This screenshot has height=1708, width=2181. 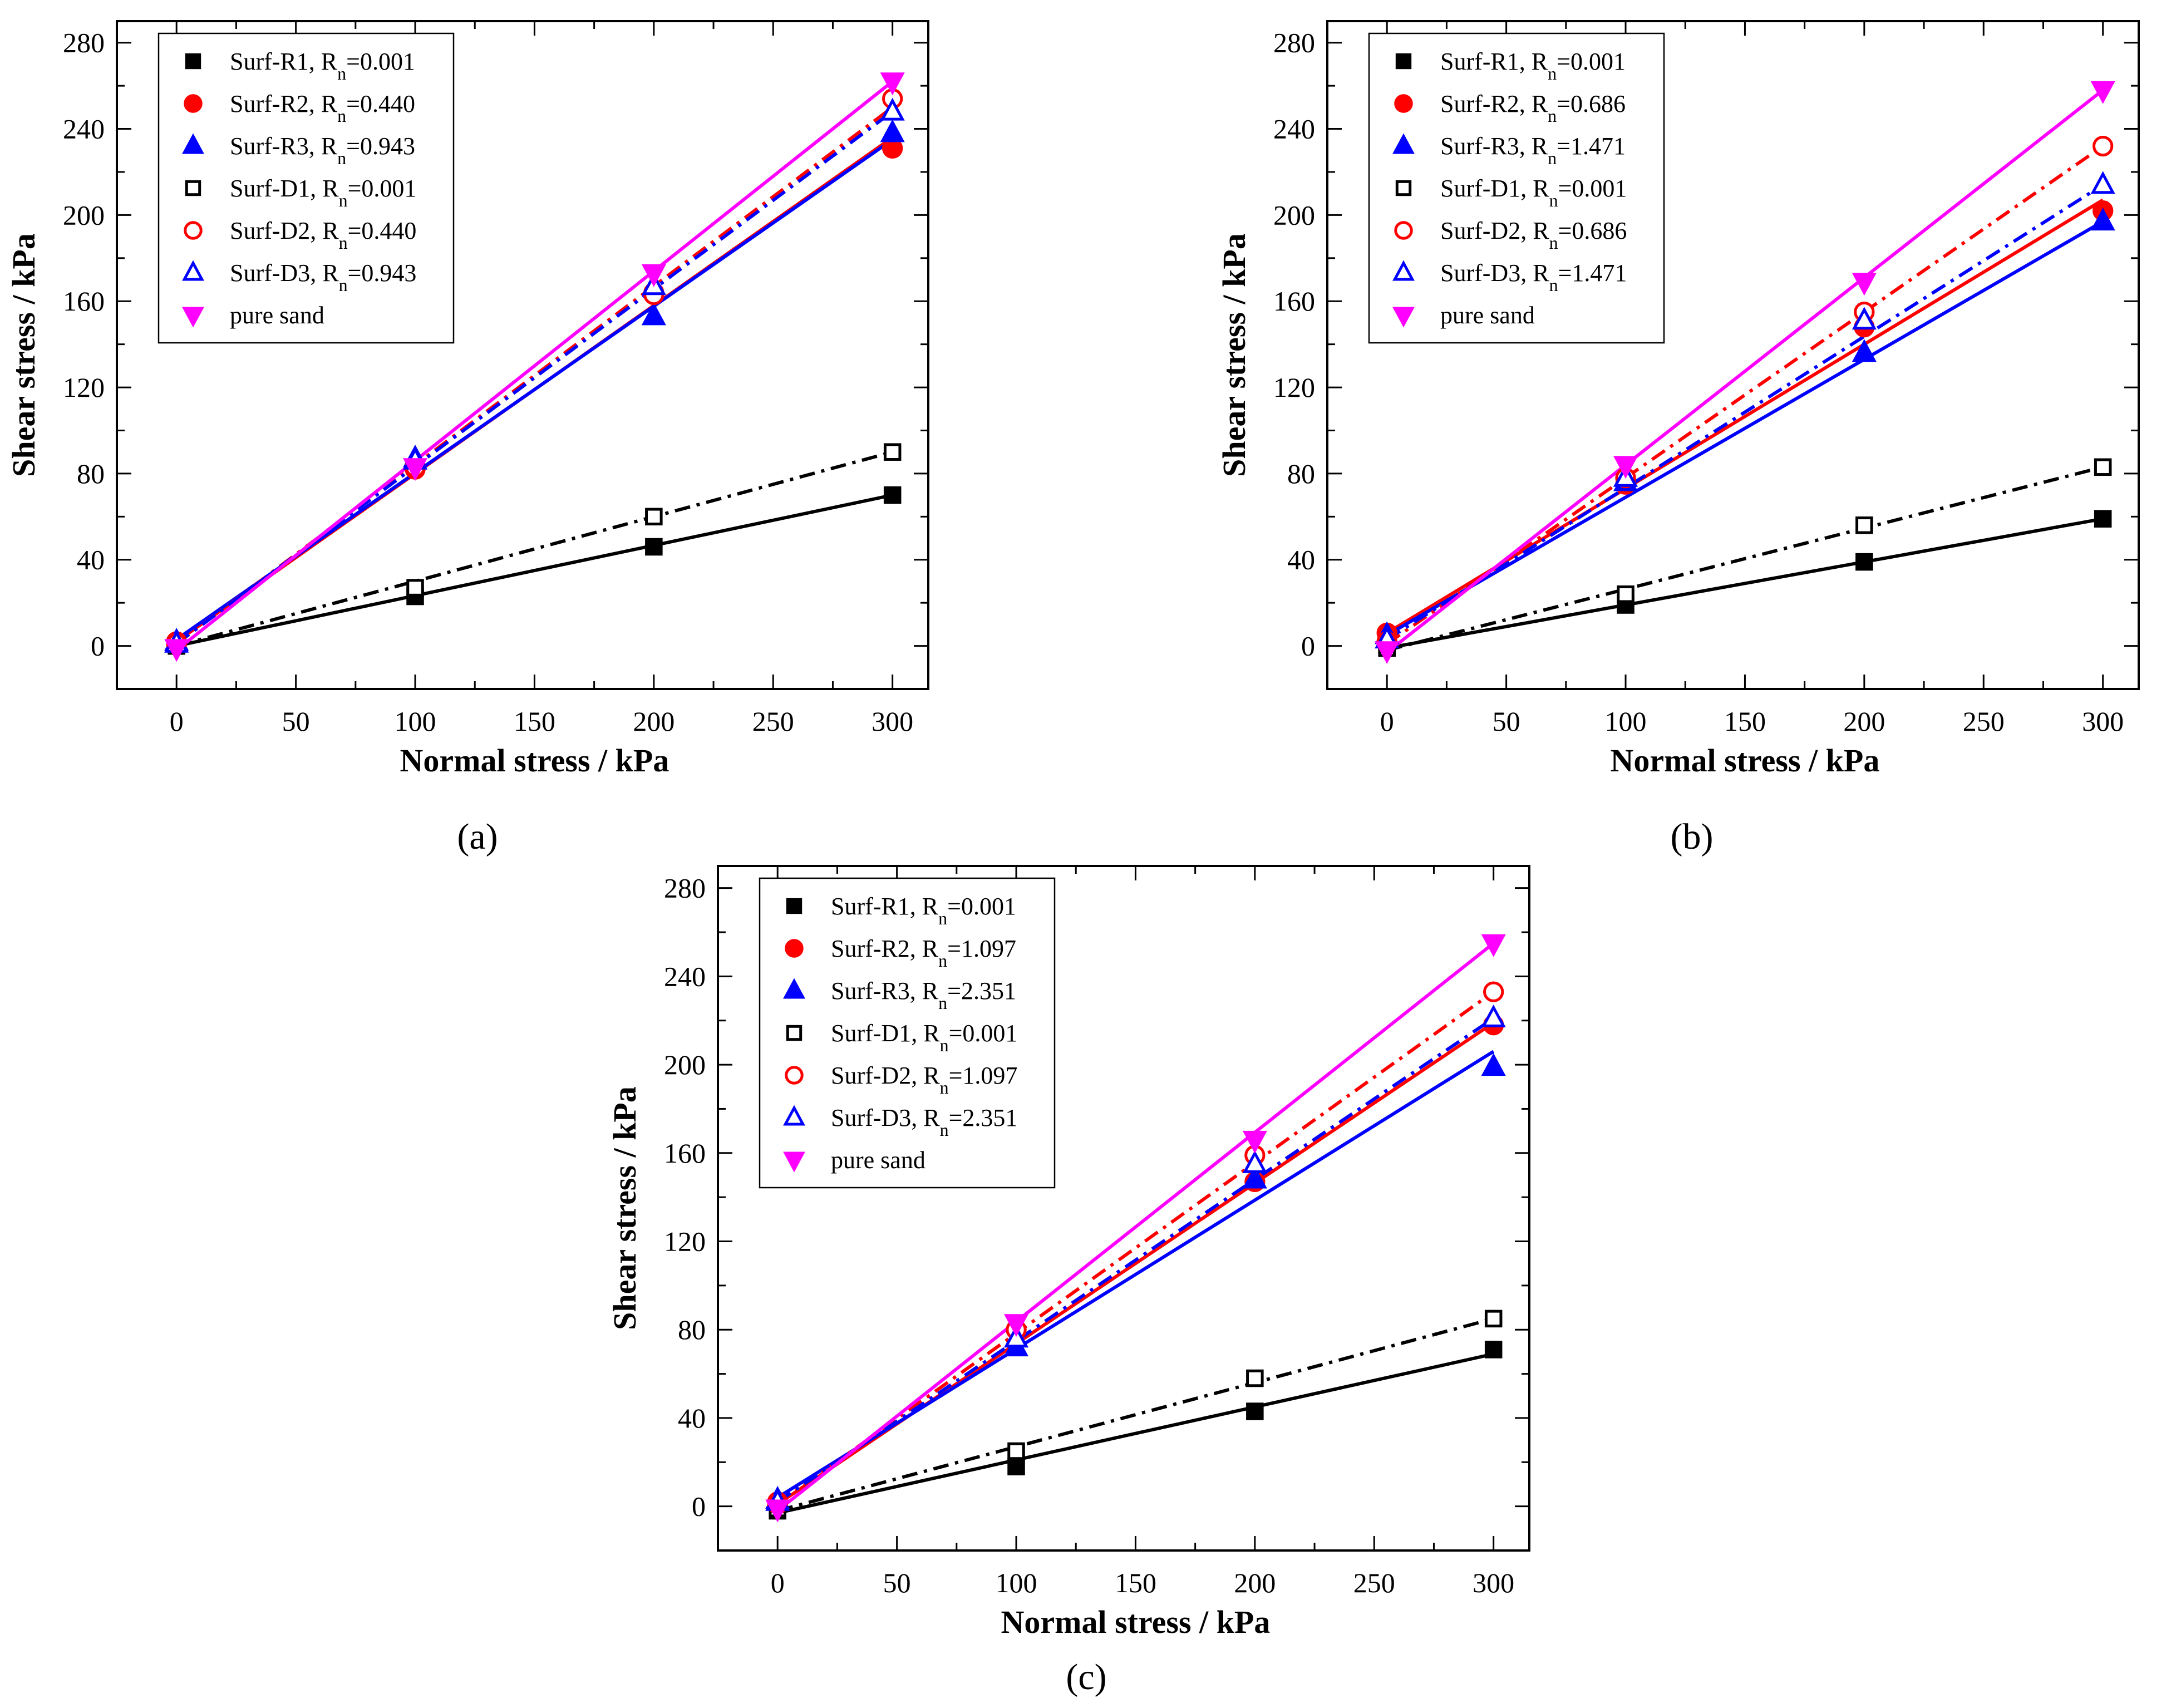 What do you see at coordinates (886, 1033) in the screenshot?
I see `legend-name: Surf-D1, R` at bounding box center [886, 1033].